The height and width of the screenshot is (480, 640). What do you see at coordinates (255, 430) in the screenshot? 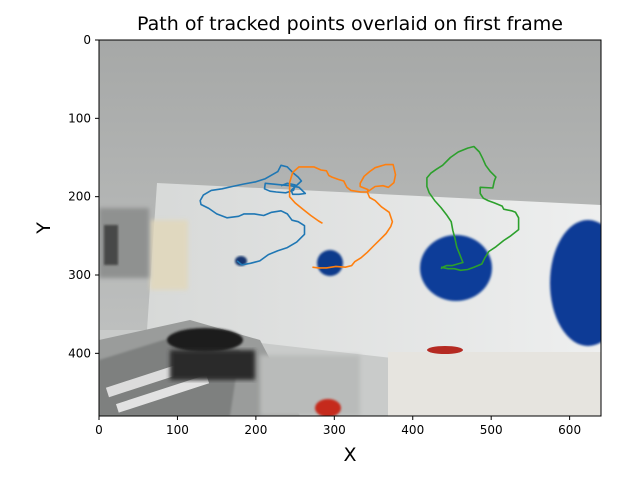
I see `x-tick-label: 200` at bounding box center [255, 430].